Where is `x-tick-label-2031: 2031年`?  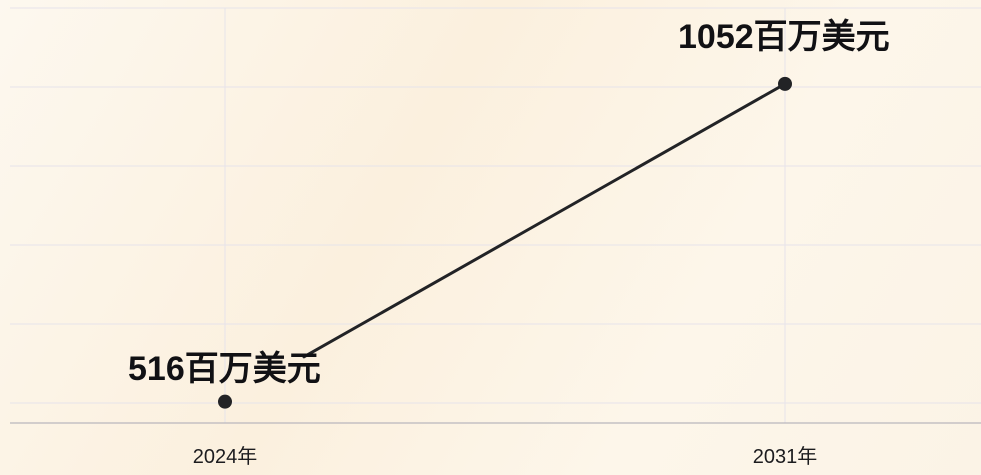
x-tick-label-2031: 2031年 is located at coordinates (785, 456).